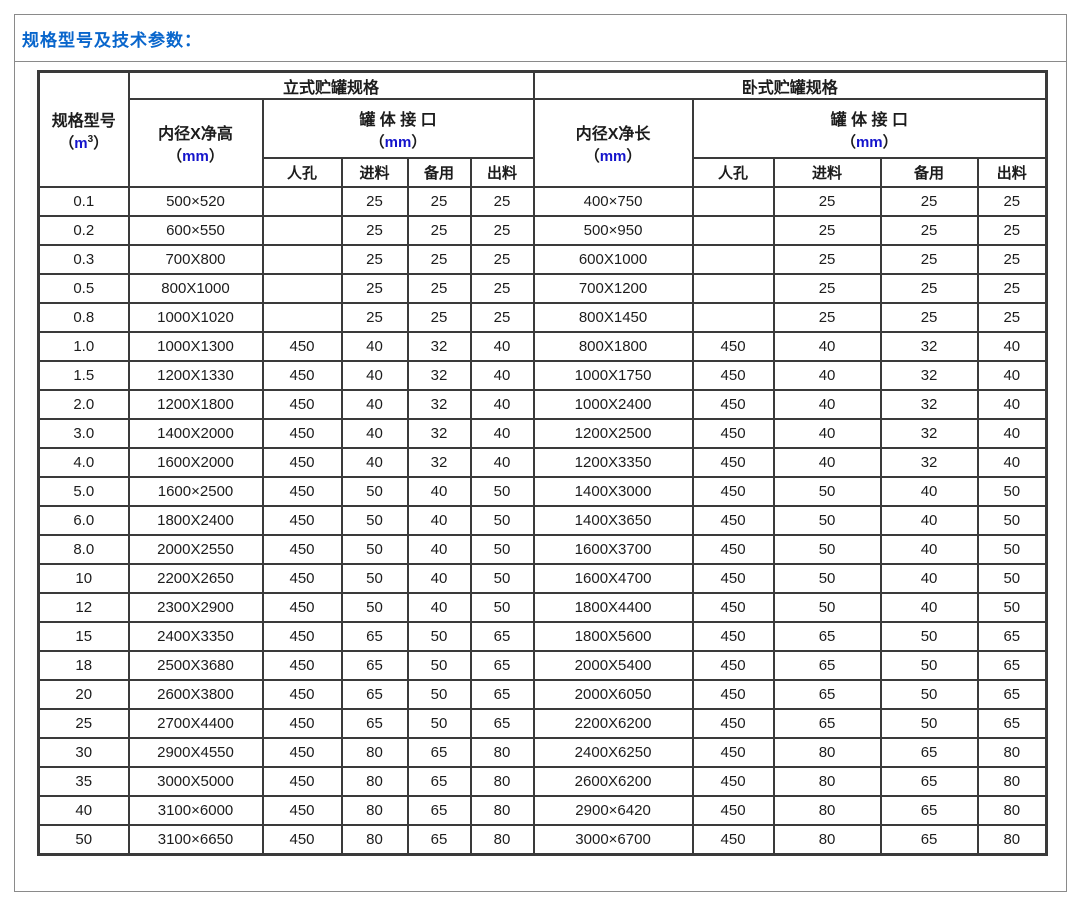 The width and height of the screenshot is (1080, 910). Describe the element at coordinates (83, 752) in the screenshot. I see `cell-model: 30` at that location.